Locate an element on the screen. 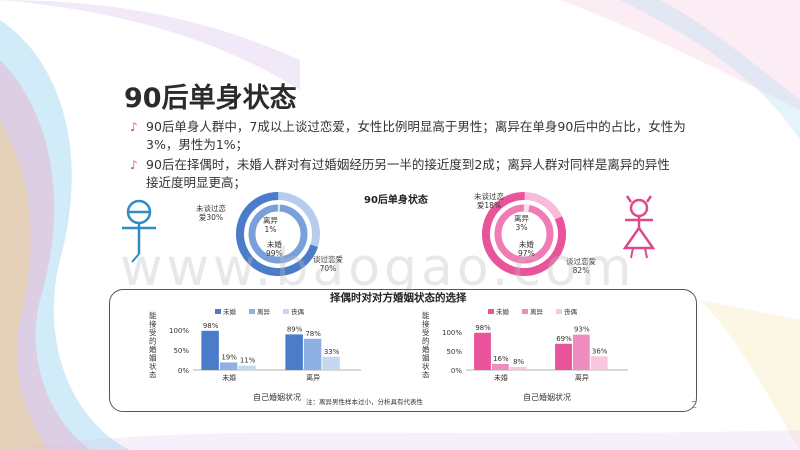 This screenshot has height=450, width=800. footnote: 注：离异男性样本过小，分析具有代表性 is located at coordinates (364, 402).